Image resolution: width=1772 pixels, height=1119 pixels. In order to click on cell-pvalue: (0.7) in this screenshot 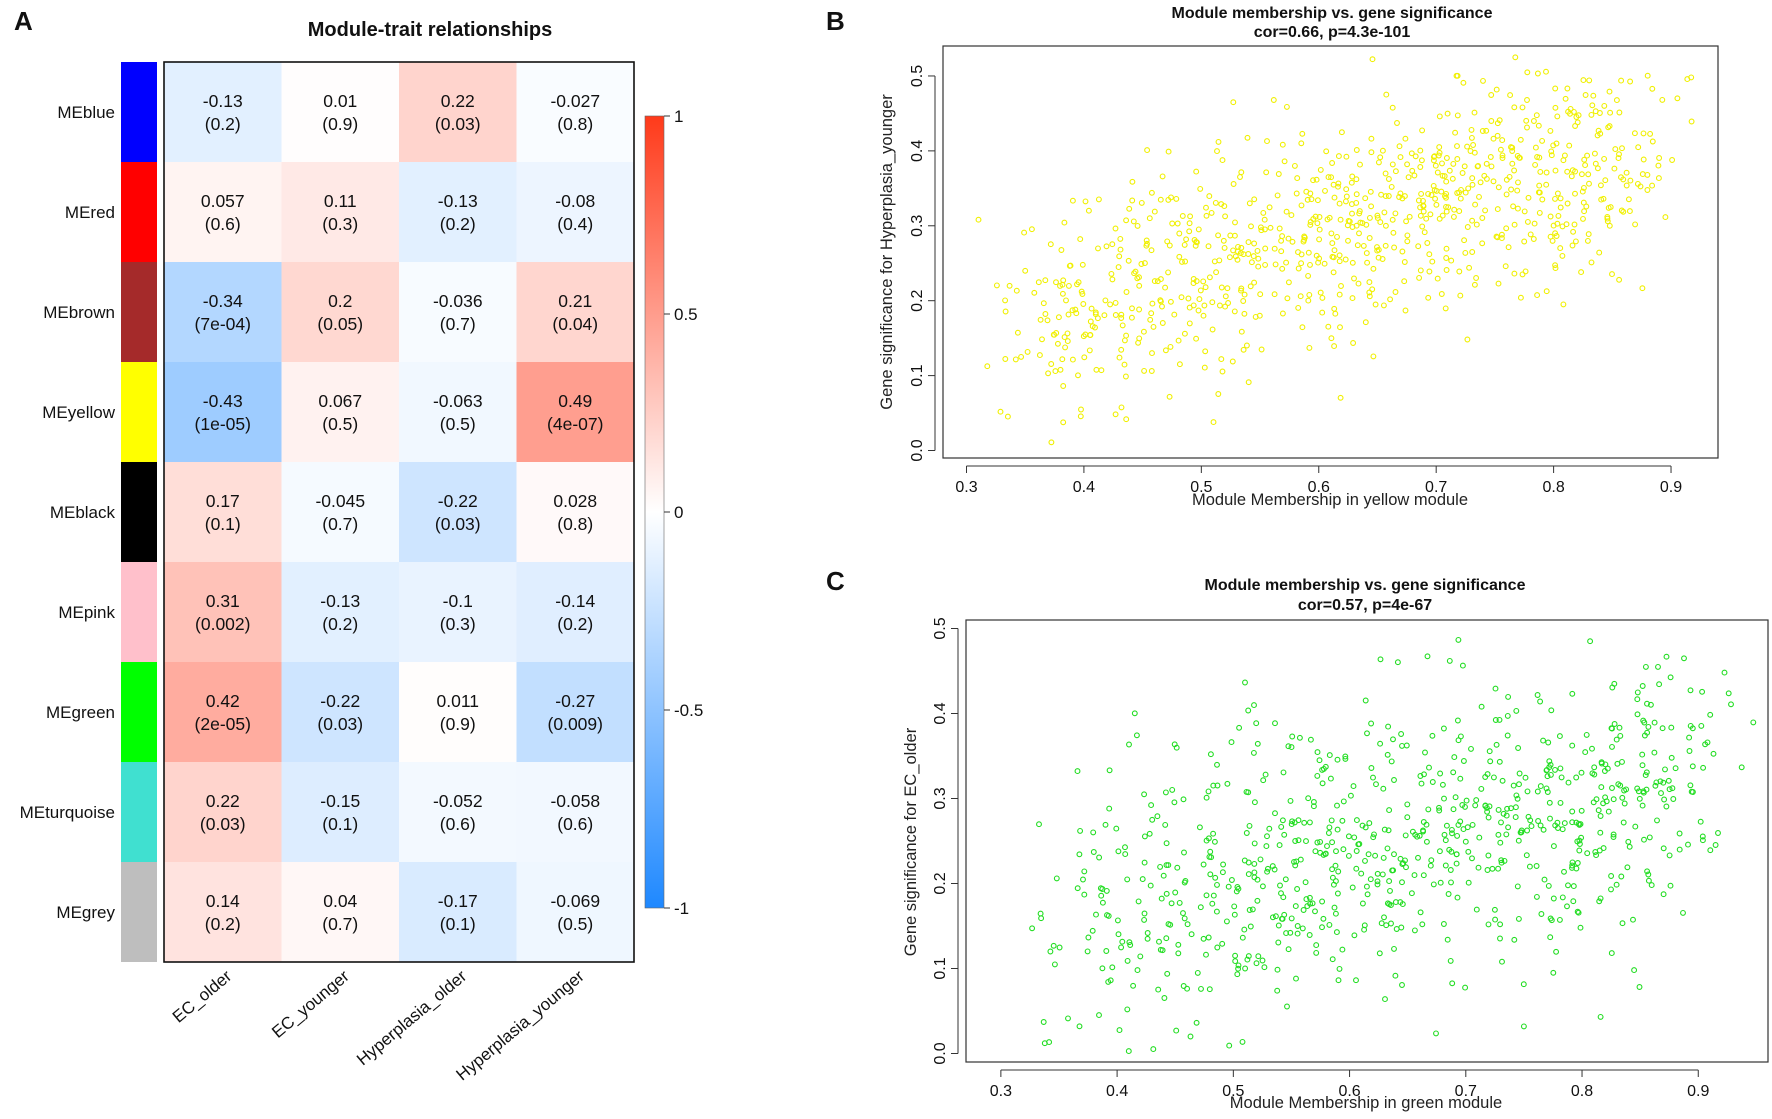, I will do `click(340, 524)`.